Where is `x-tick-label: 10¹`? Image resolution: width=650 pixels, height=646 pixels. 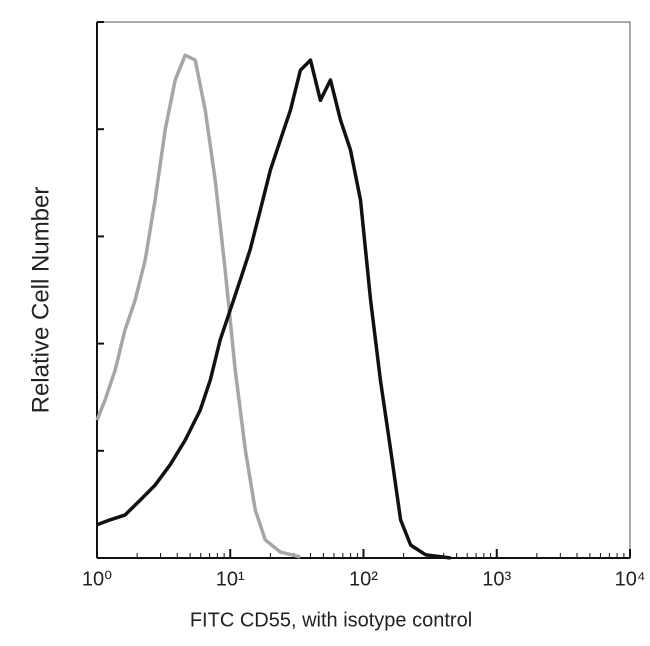 x-tick-label: 10¹ is located at coordinates (230, 579).